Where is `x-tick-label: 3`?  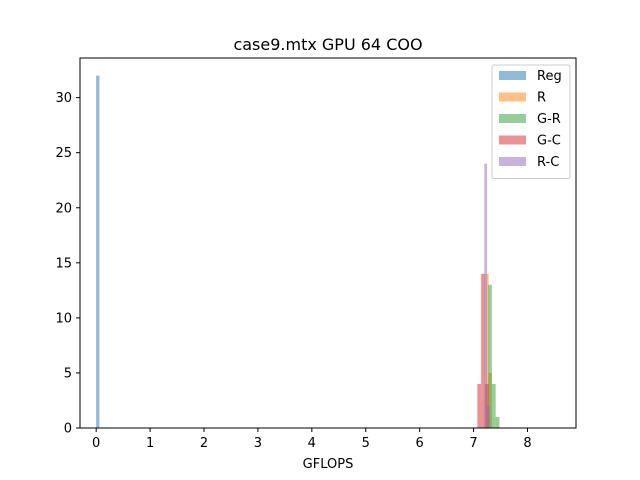
x-tick-label: 3 is located at coordinates (258, 443).